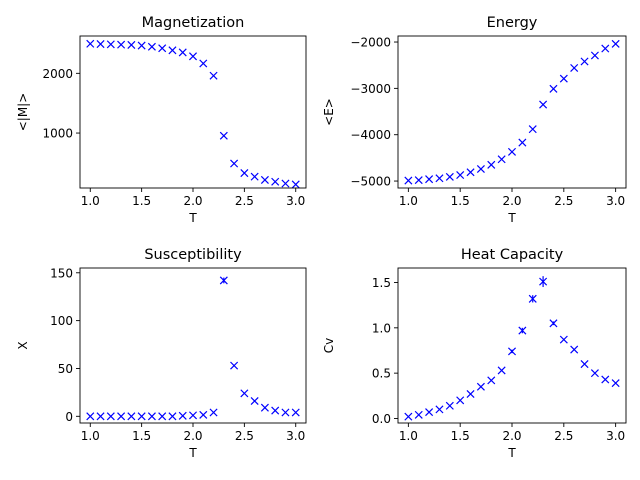 The width and height of the screenshot is (640, 480). I want to click on chart-title: Heat Capacity, so click(512, 255).